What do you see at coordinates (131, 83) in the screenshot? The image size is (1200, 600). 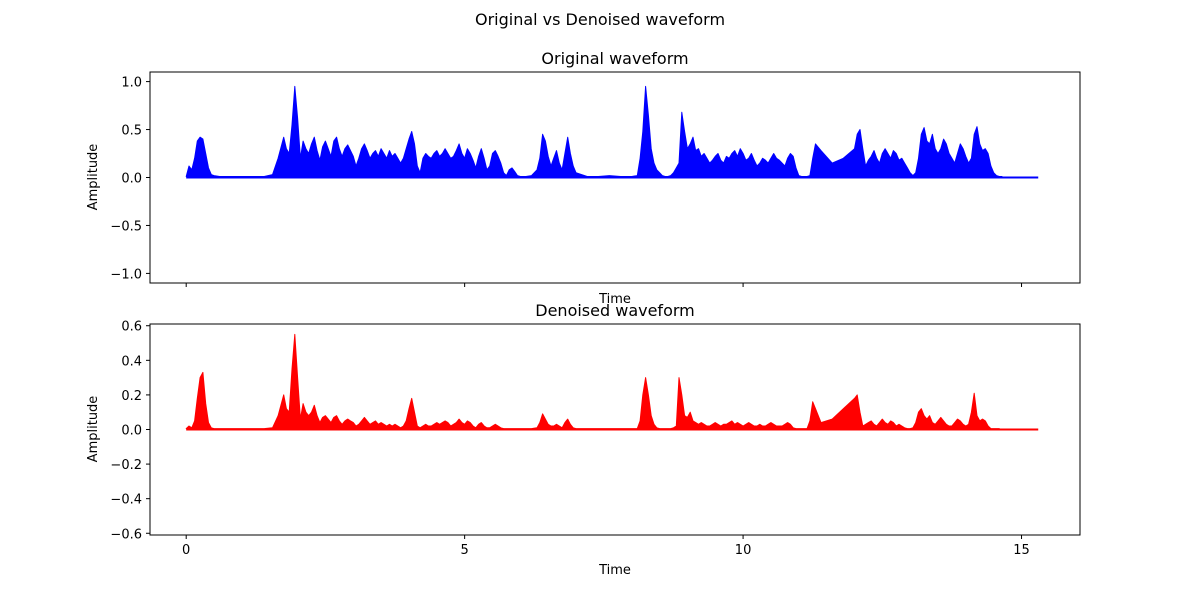 I see `original-y-tick-label: 1.0` at bounding box center [131, 83].